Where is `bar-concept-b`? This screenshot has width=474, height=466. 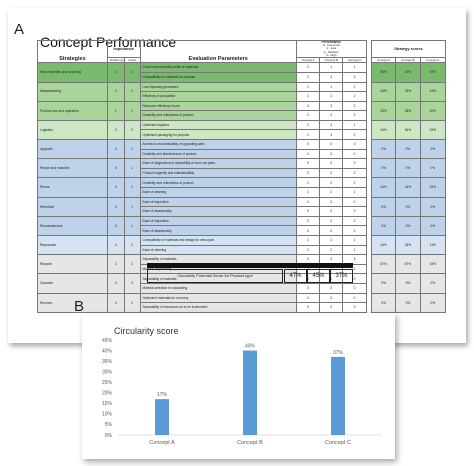
bar-concept-b is located at coordinates (250, 392).